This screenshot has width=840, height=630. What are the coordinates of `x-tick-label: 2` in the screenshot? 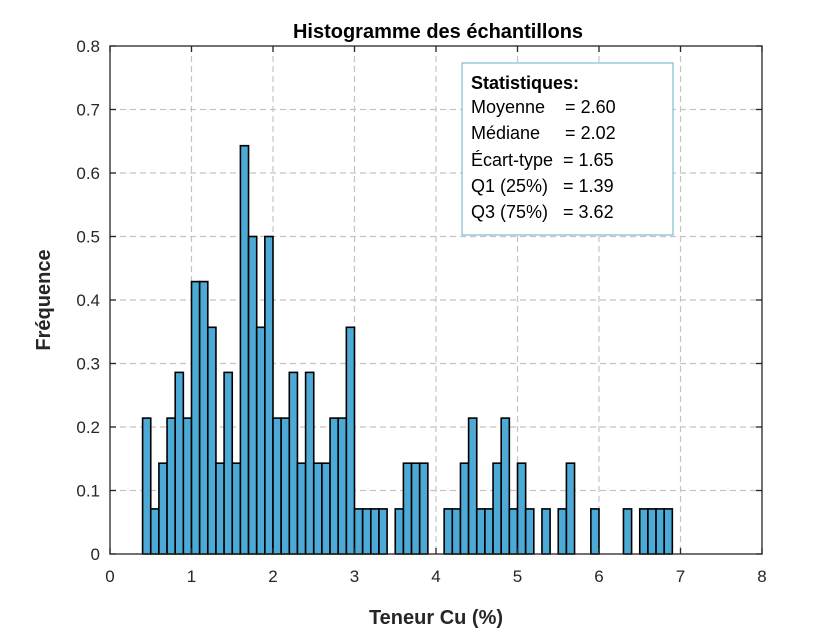 It's located at (272, 576).